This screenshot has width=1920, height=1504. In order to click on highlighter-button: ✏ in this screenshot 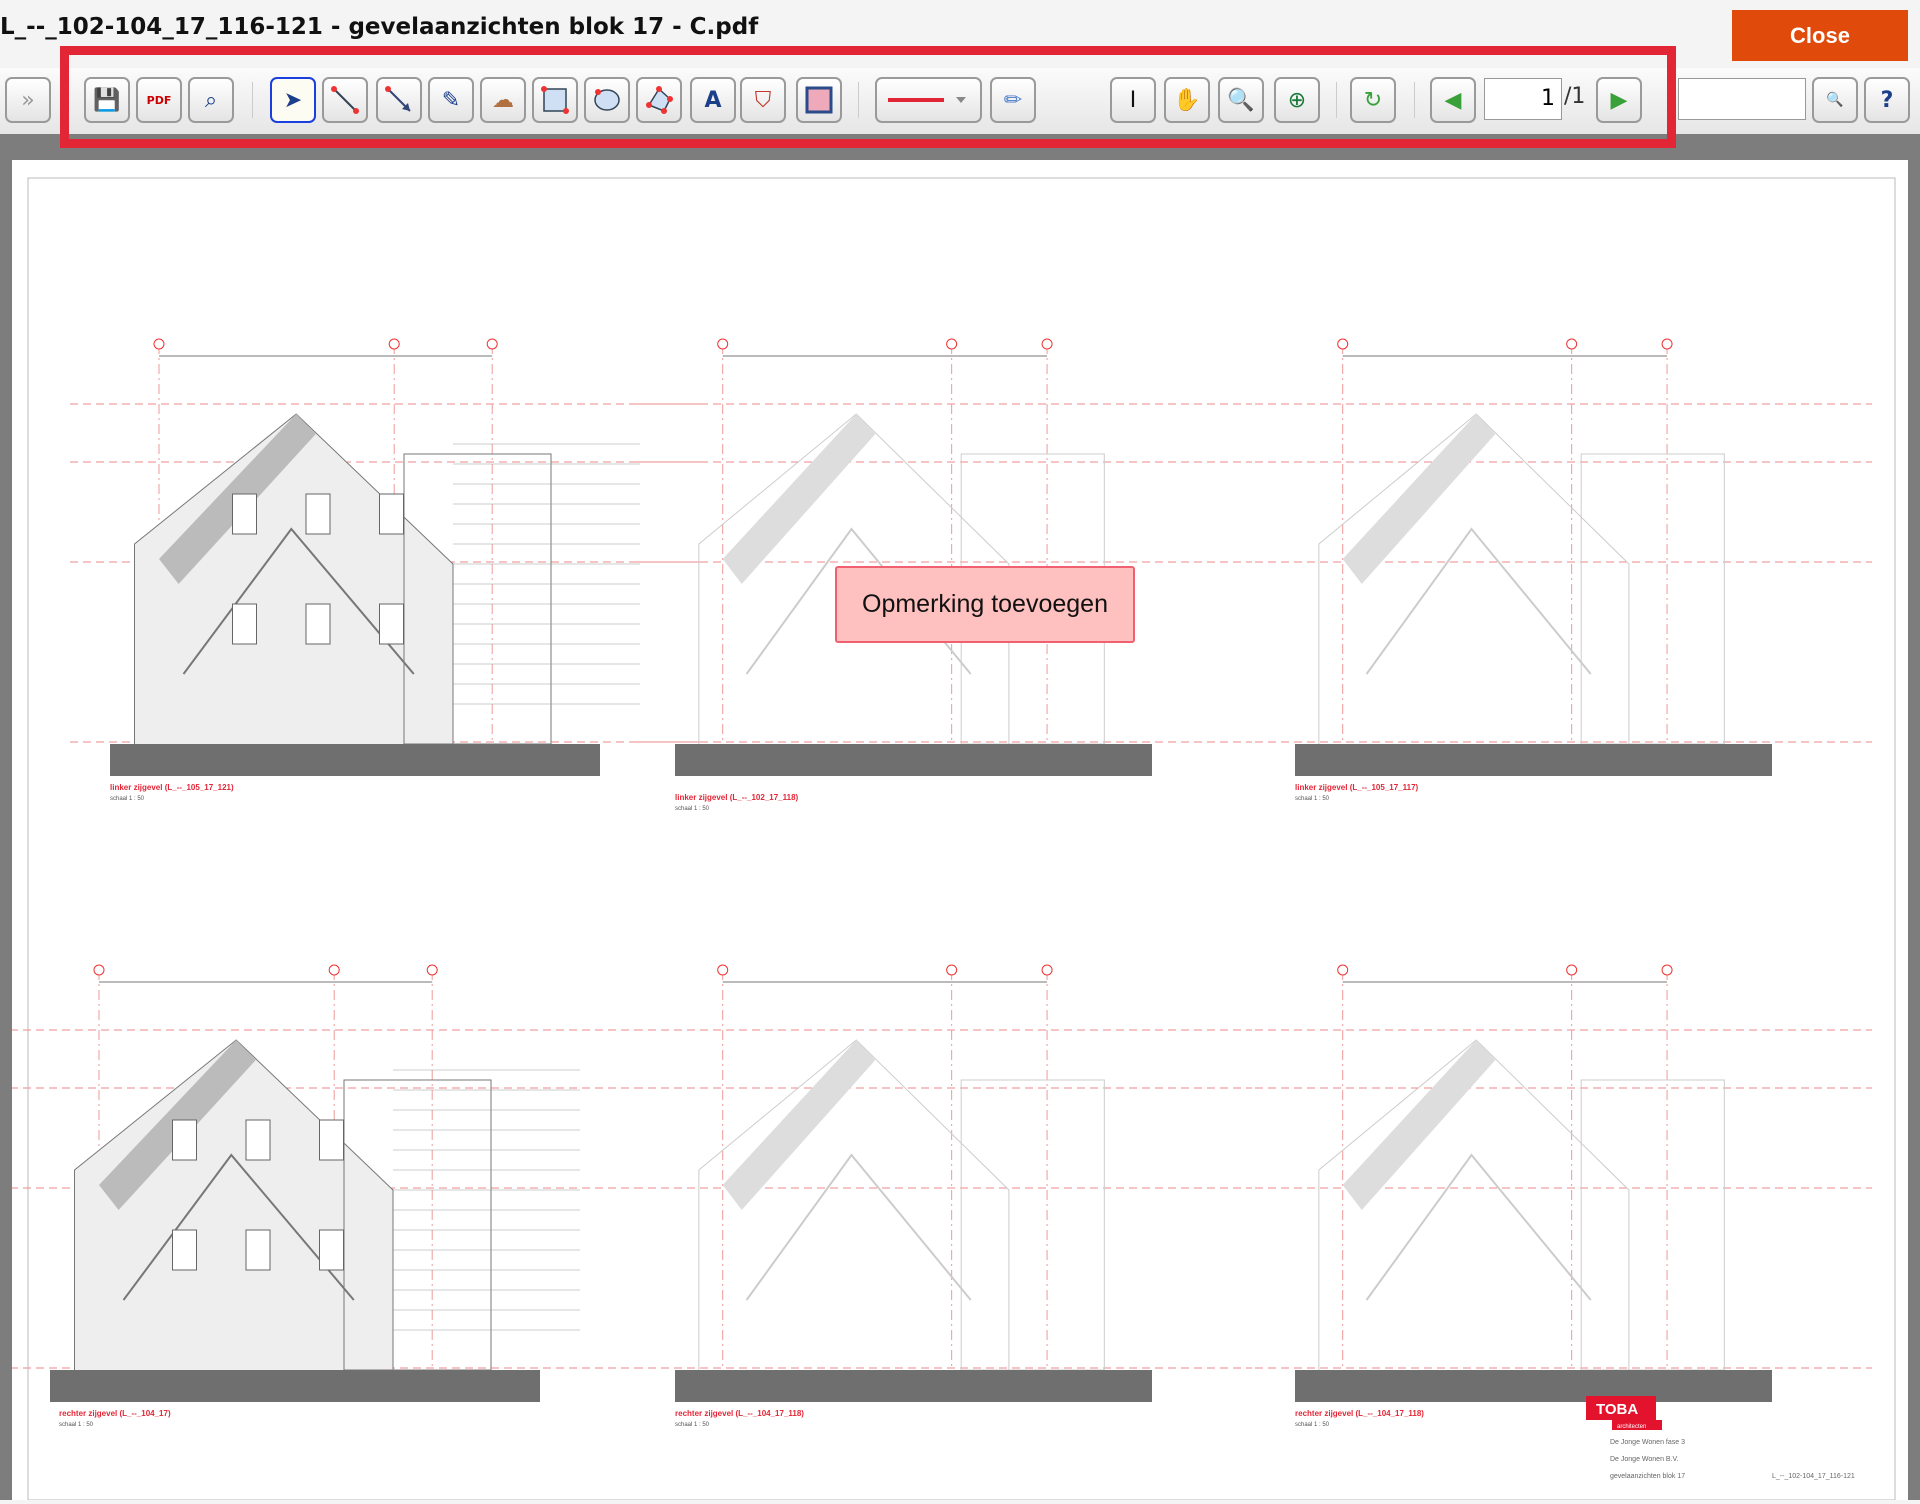, I will do `click(1013, 100)`.